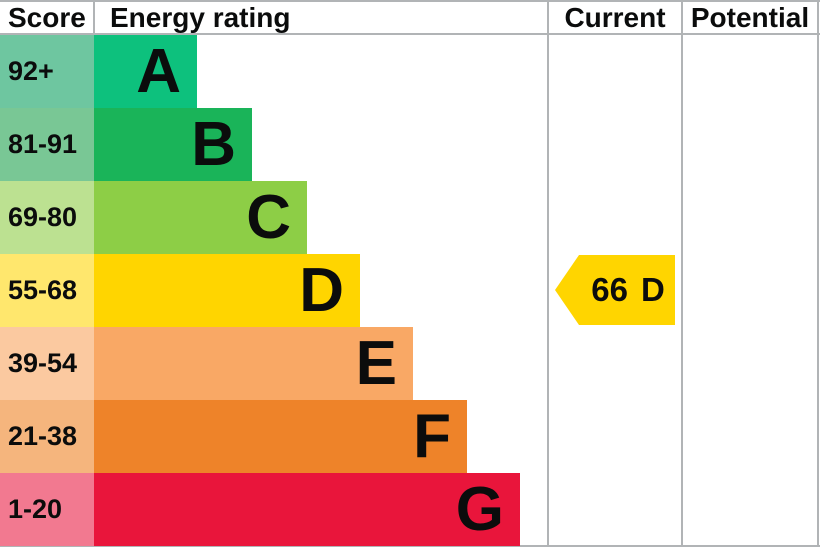  Describe the element at coordinates (432, 436) in the screenshot. I see `band-letter-f: F` at that location.